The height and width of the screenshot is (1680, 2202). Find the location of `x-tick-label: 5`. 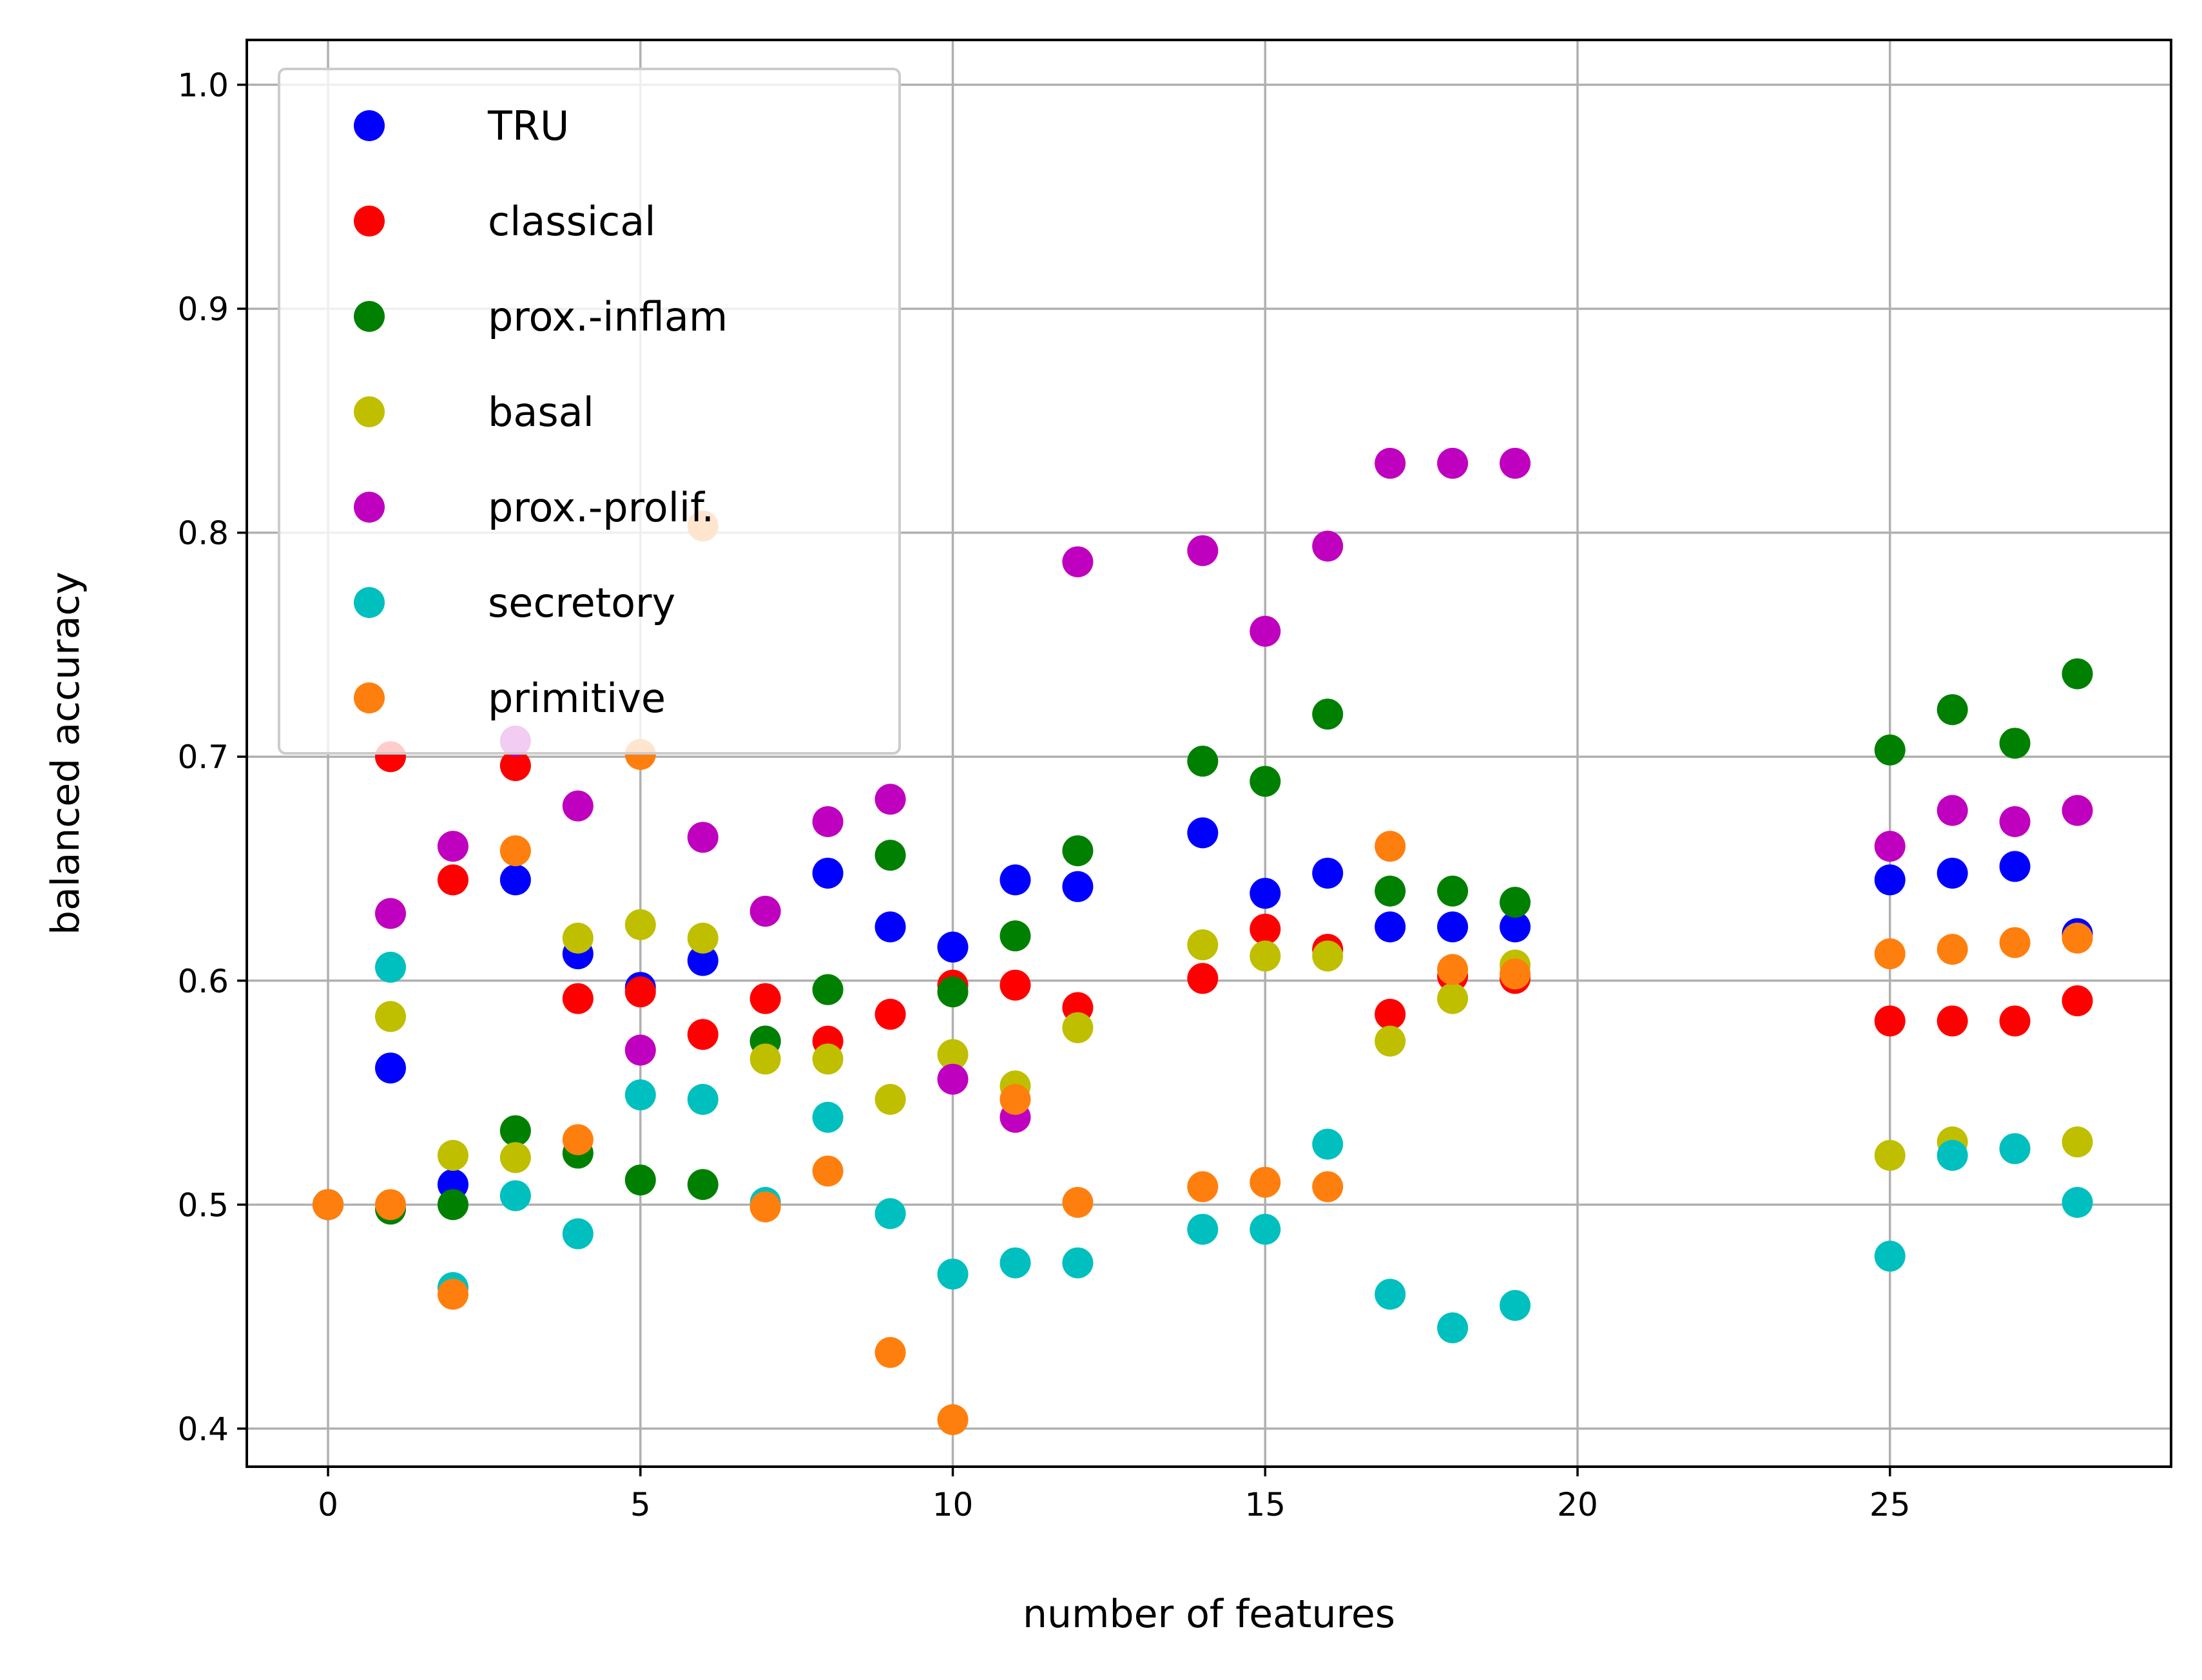

x-tick-label: 5 is located at coordinates (640, 1504).